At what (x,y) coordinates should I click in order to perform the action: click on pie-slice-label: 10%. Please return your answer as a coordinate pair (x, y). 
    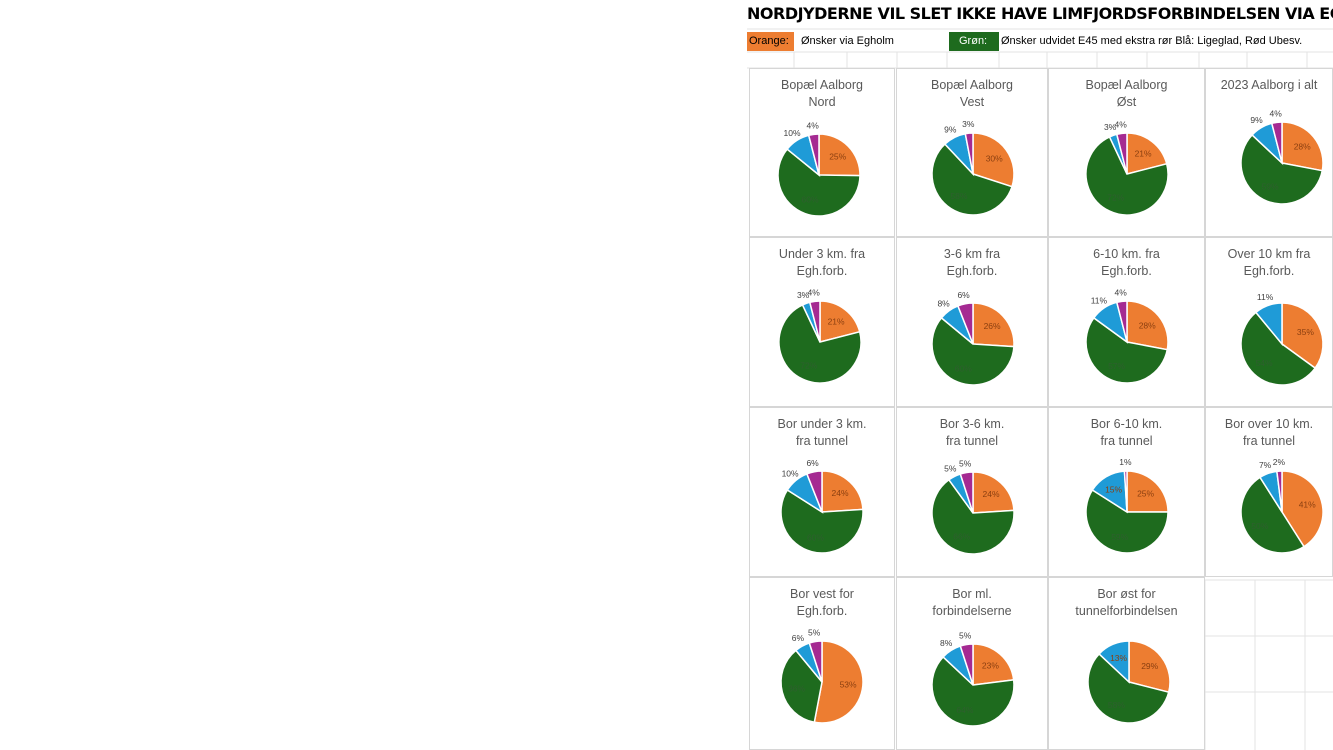
    Looking at the image, I should click on (791, 133).